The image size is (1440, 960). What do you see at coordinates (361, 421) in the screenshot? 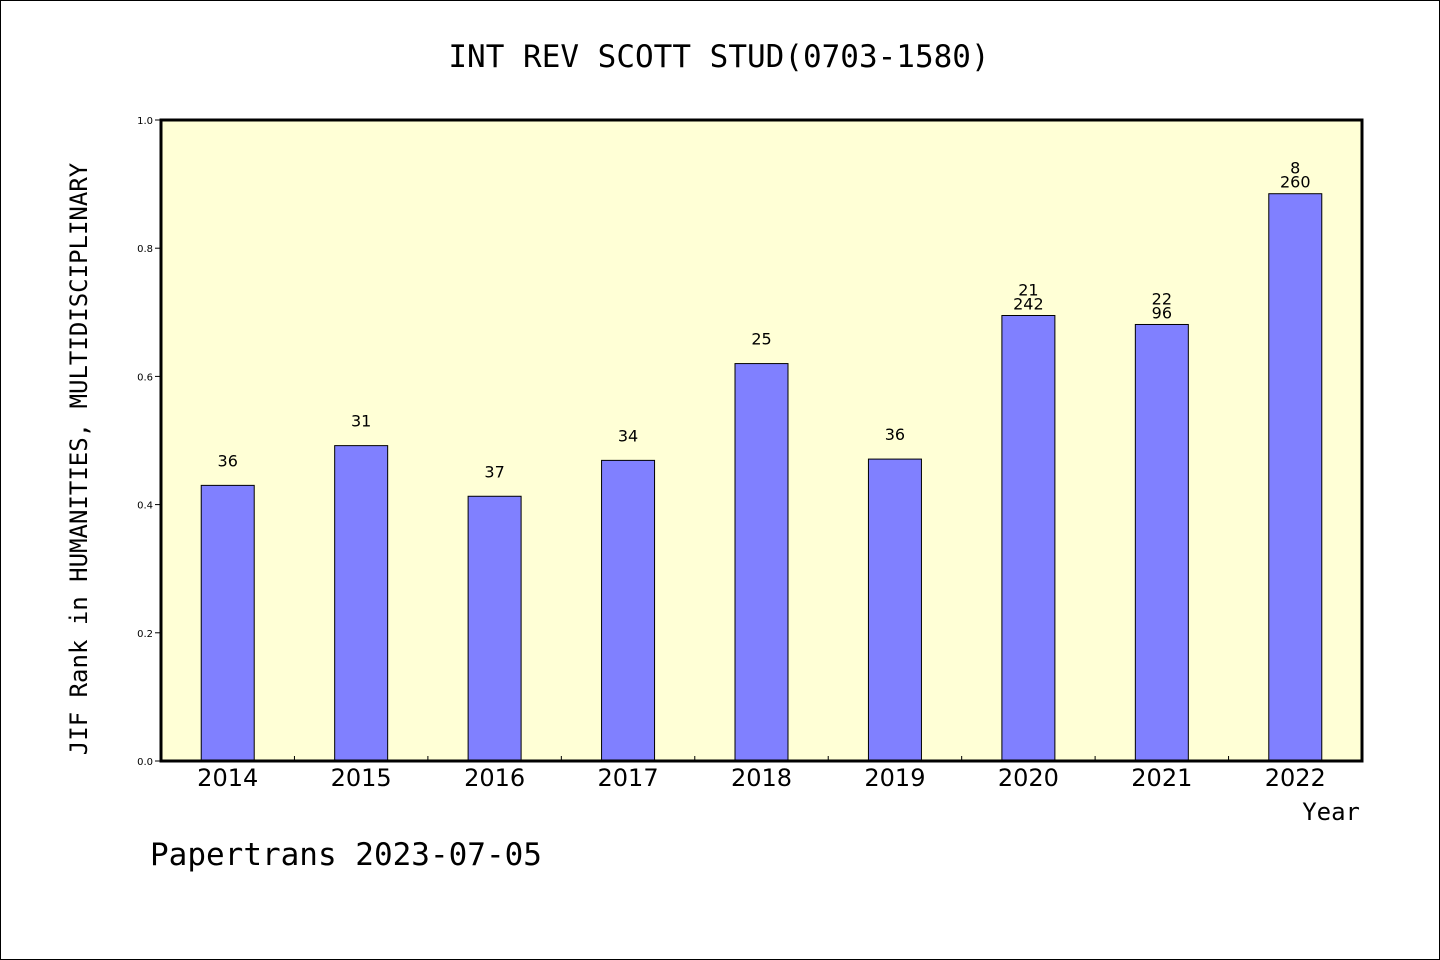
I see `data-label-2015: 31` at bounding box center [361, 421].